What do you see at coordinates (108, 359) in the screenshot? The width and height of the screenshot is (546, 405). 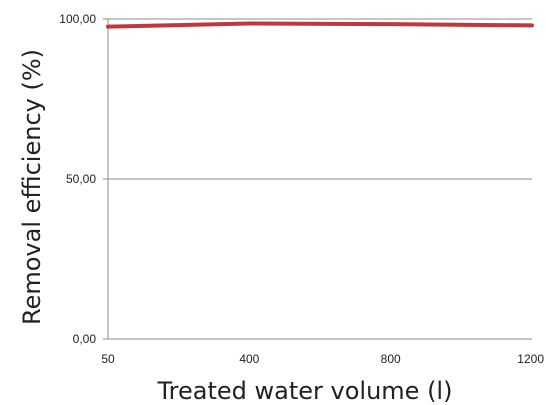 I see `x-tick-label: 50` at bounding box center [108, 359].